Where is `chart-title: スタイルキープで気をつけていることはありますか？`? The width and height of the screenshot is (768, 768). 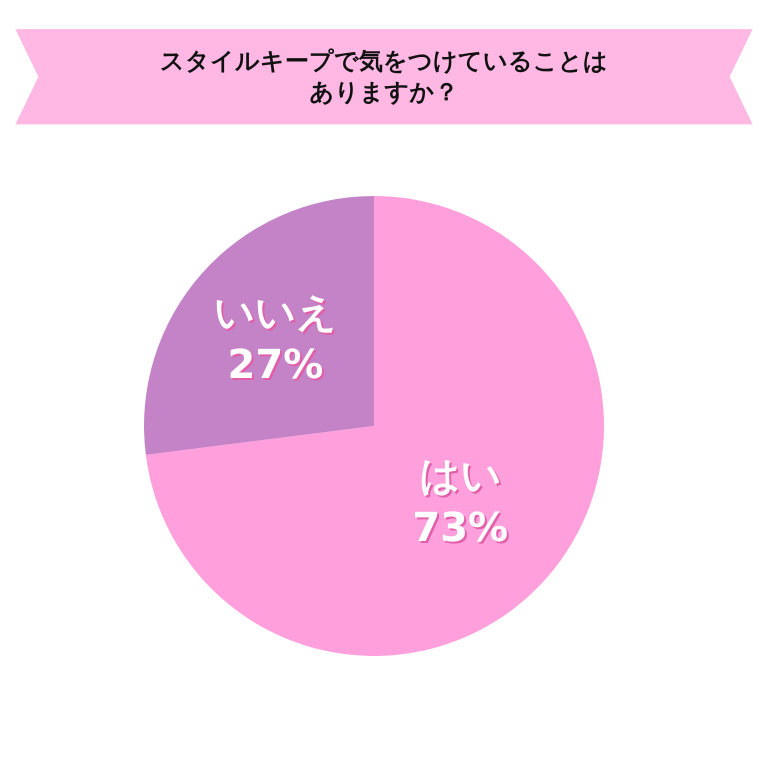 chart-title: スタイルキープで気をつけていることはありますか？ is located at coordinates (384, 76).